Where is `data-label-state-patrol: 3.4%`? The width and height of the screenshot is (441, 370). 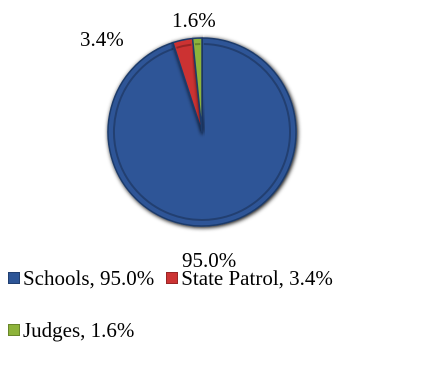
data-label-state-patrol: 3.4% is located at coordinates (102, 39).